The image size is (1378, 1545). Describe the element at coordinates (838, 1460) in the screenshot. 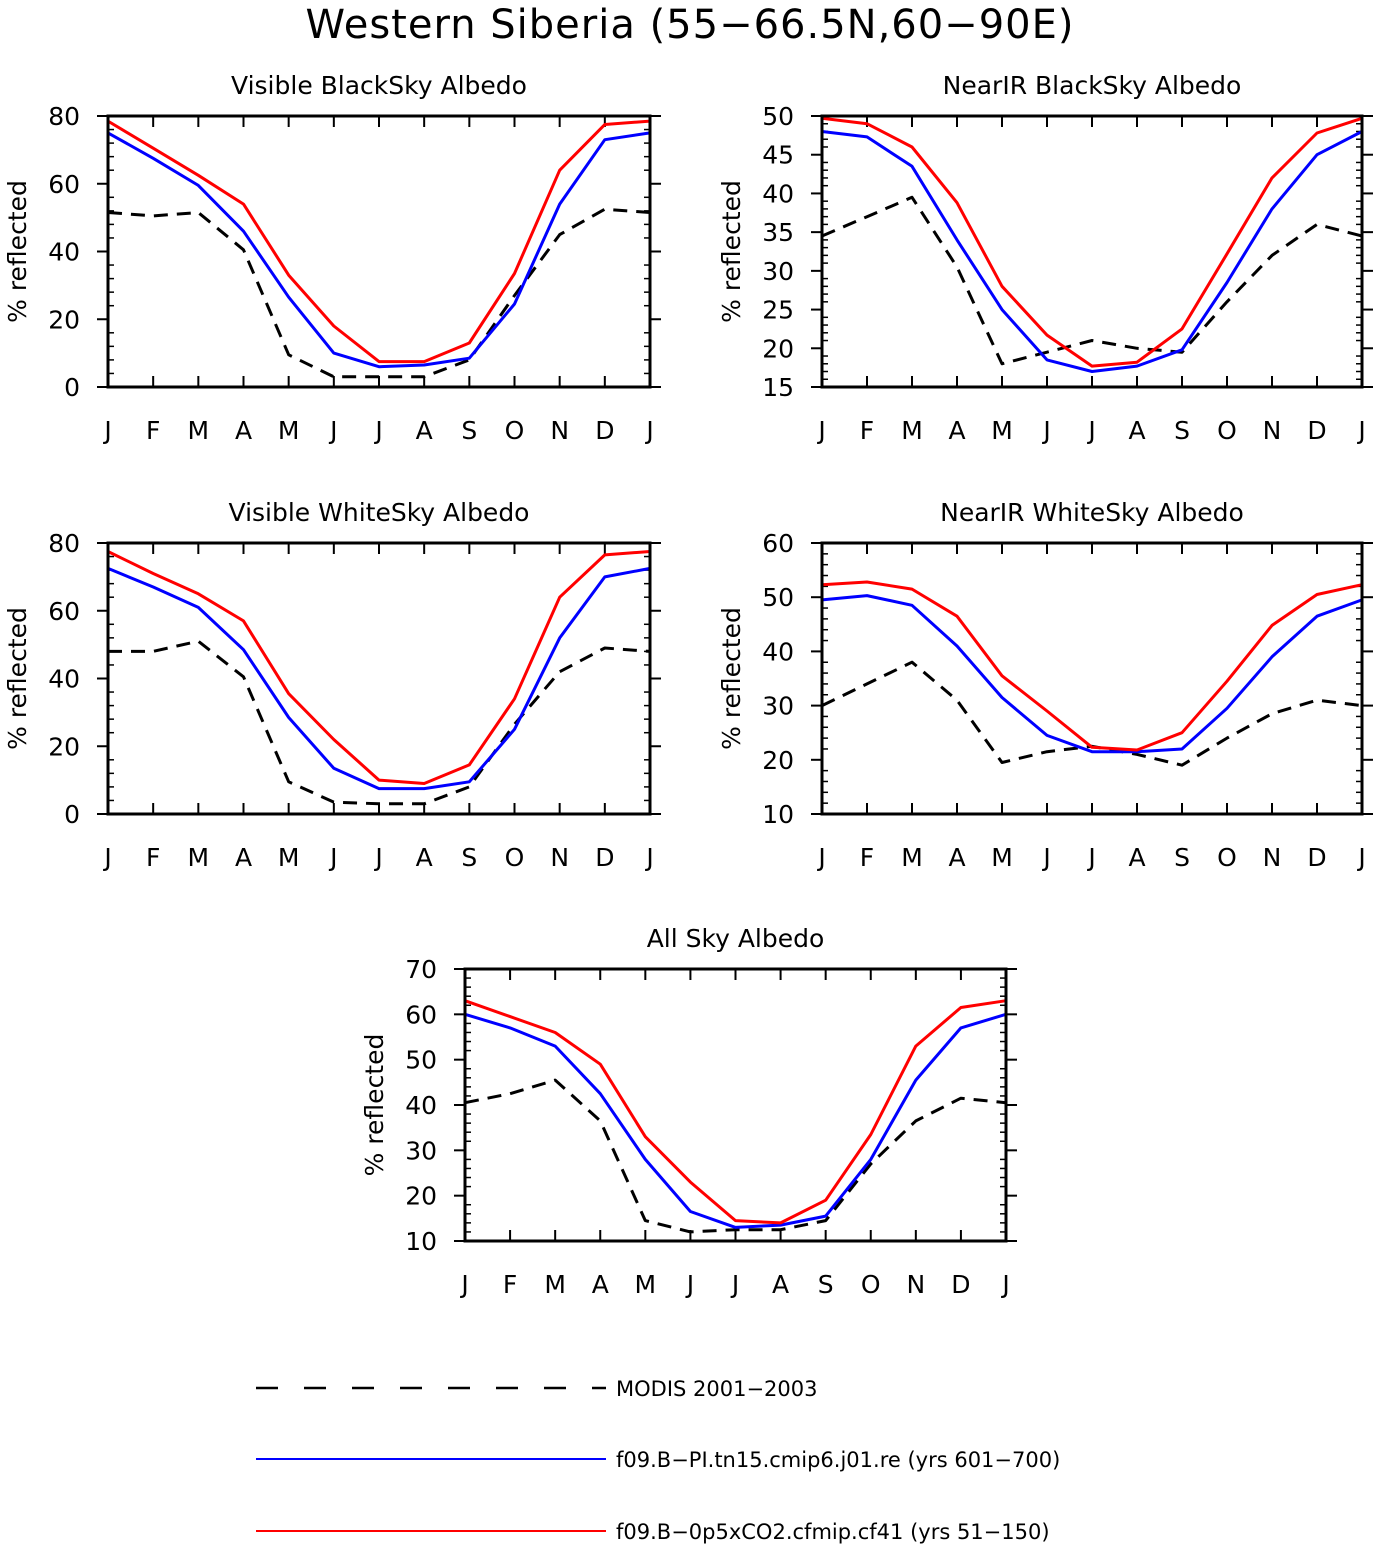

I see `legend-label: f09.B−PI.tn15.cmip6.j01.re (yrs 601−700)` at that location.